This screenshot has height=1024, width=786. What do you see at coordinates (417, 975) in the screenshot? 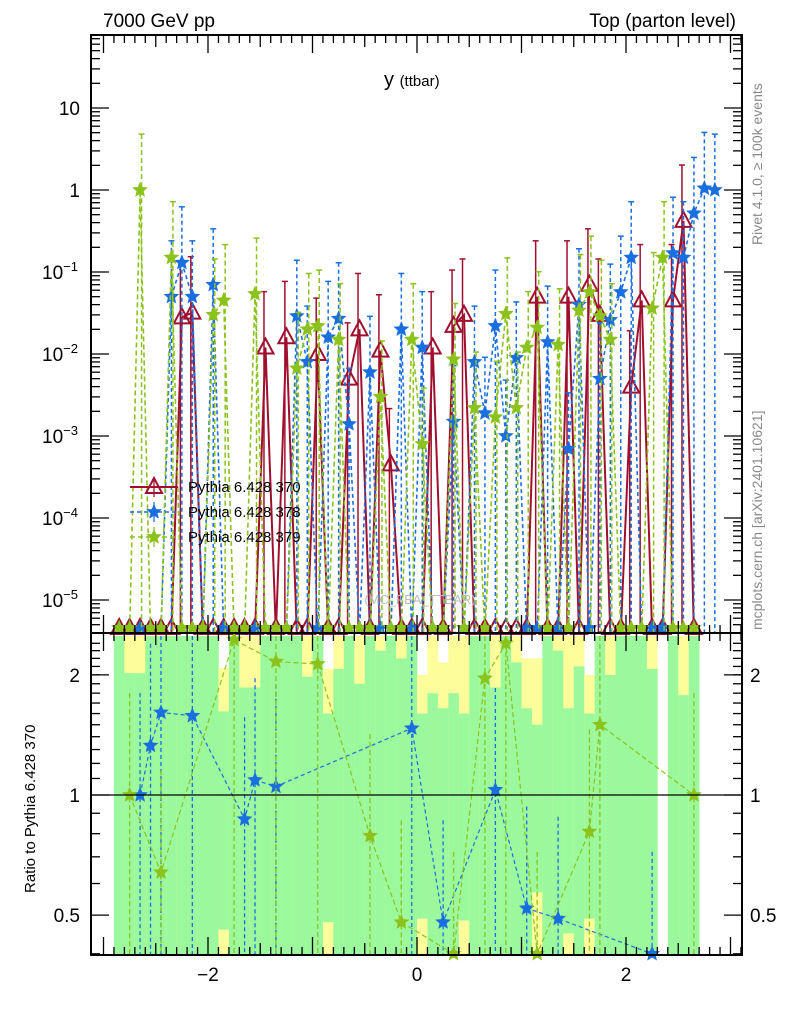
I see `x-tick-label: 0` at bounding box center [417, 975].